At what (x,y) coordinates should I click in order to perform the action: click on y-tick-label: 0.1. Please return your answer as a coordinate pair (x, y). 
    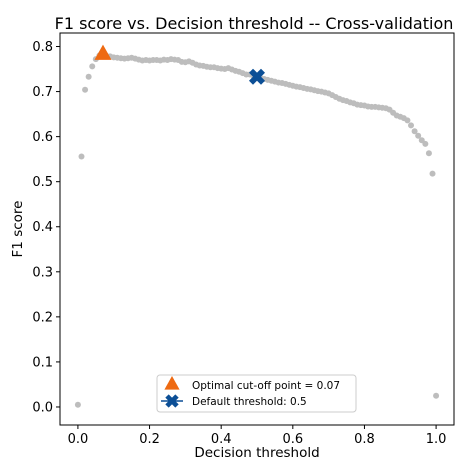
    Looking at the image, I should click on (42, 362).